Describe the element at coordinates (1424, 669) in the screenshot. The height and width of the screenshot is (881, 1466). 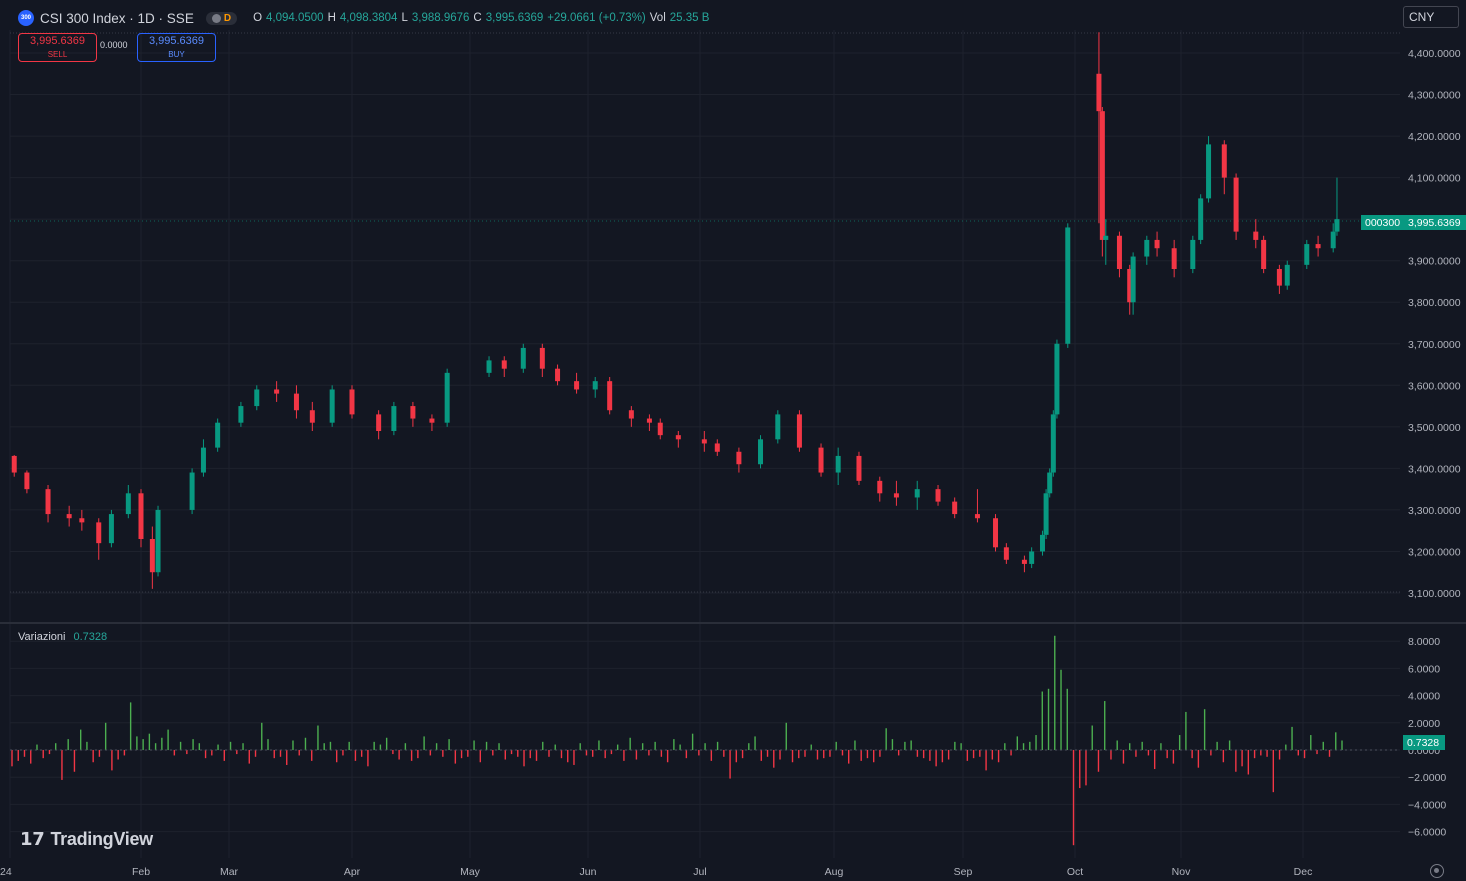
I see `indicator-tick-label: 6.0000` at that location.